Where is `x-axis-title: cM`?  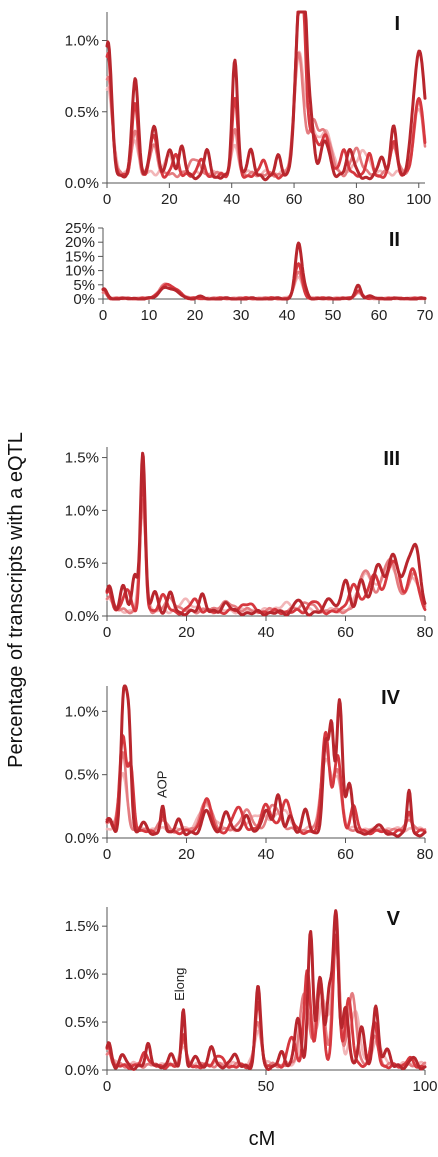
x-axis-title: cM is located at coordinates (262, 1139).